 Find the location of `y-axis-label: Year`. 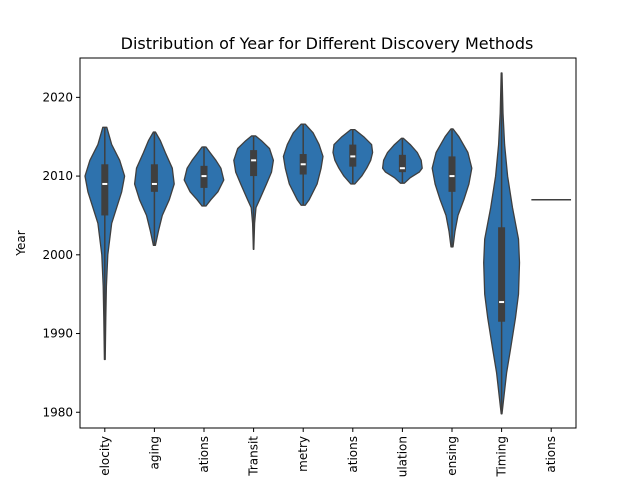

y-axis-label: Year is located at coordinates (21, 243).